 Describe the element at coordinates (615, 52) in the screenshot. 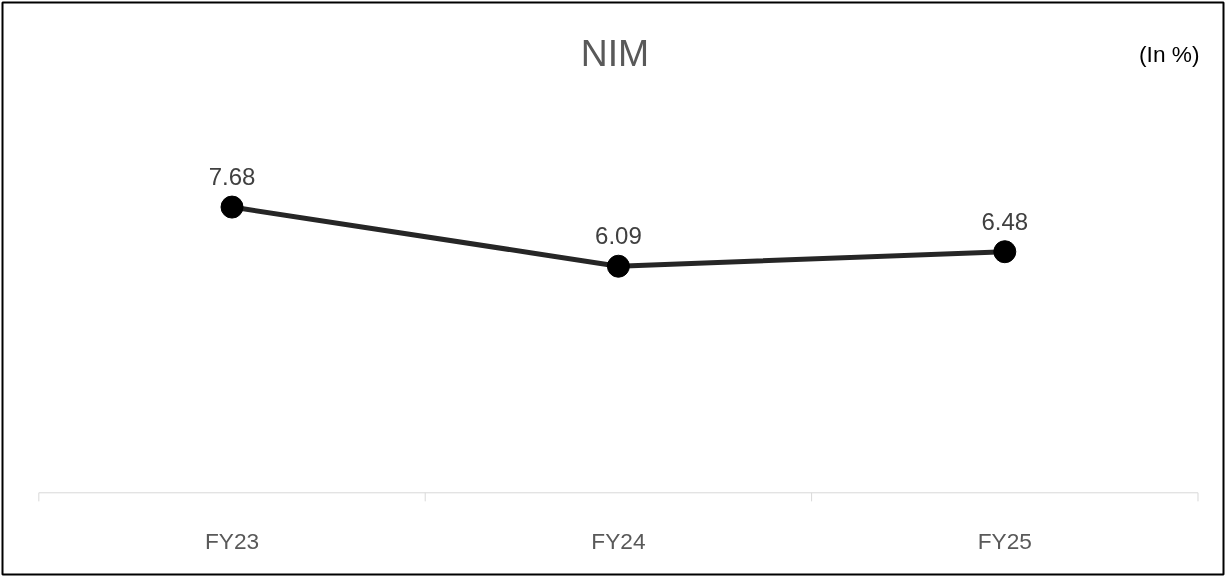

I see `chart-title: NIM` at that location.